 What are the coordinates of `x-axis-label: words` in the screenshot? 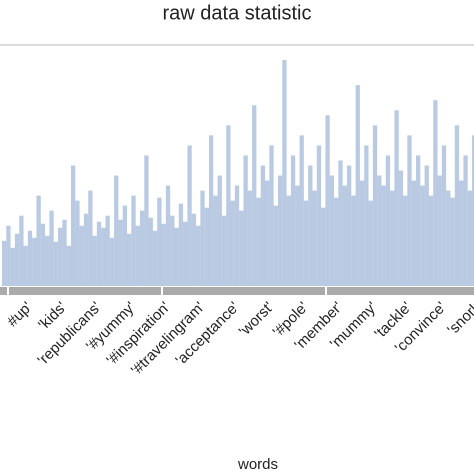 It's located at (257, 464).